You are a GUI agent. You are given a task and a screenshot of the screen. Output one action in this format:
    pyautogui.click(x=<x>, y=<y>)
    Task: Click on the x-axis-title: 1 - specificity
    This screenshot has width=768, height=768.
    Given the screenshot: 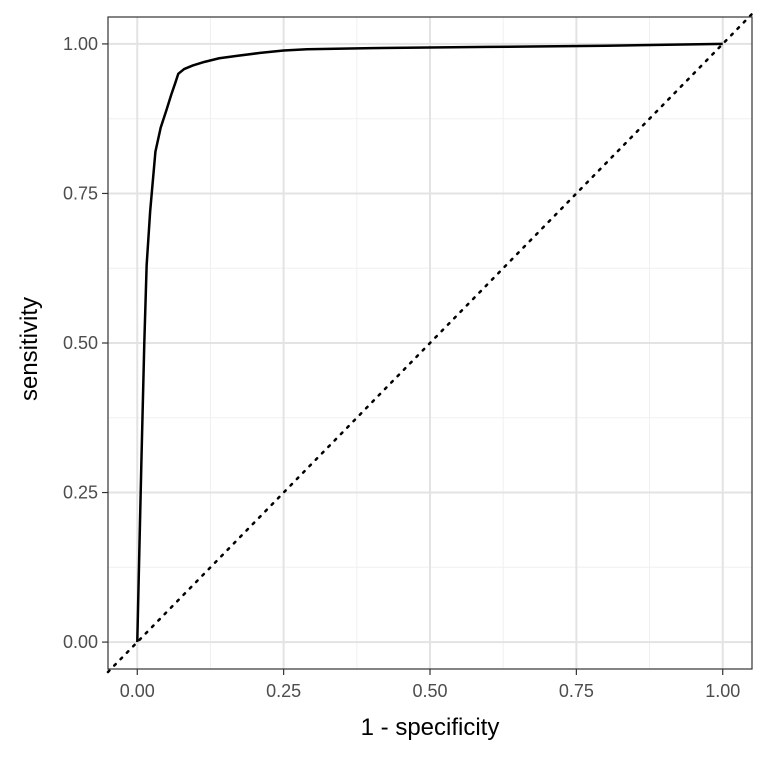 What is the action you would take?
    pyautogui.click(x=430, y=727)
    